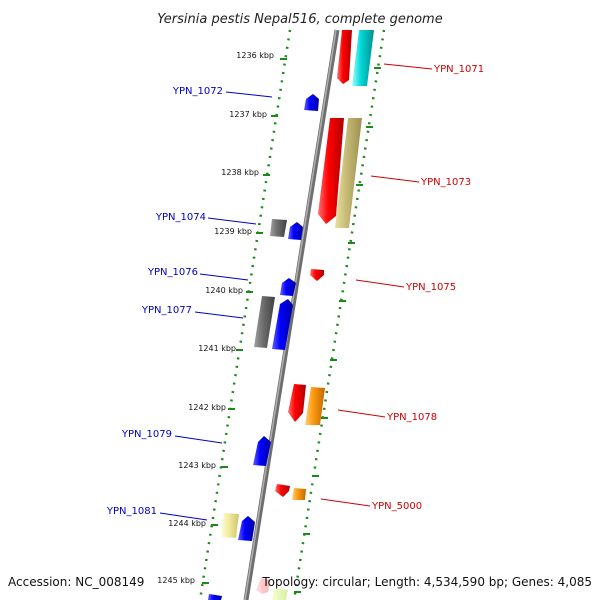 The height and width of the screenshot is (600, 600). I want to click on gene-lime-partial, so click(280, 594).